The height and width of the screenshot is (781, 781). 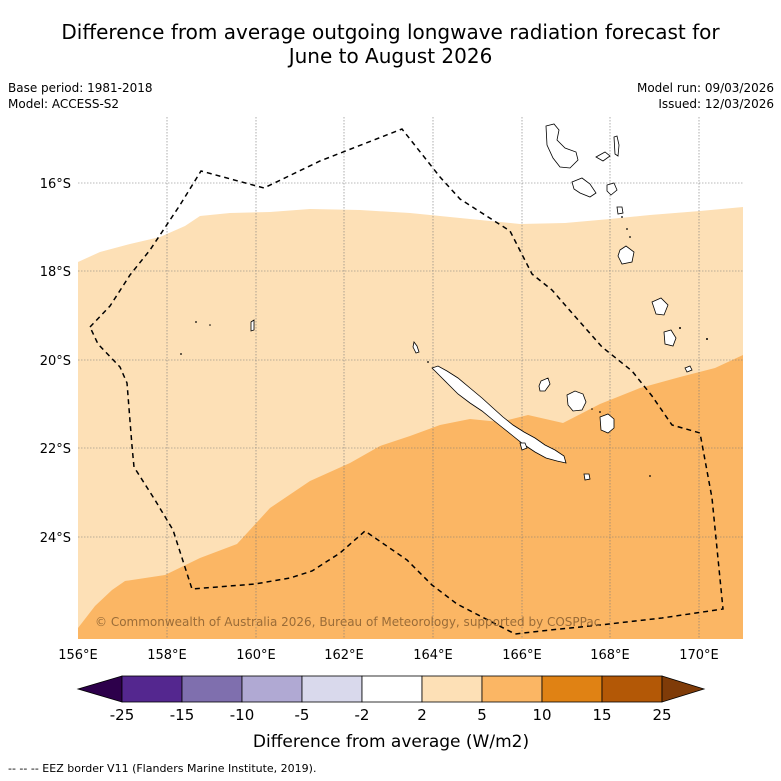 What do you see at coordinates (499, 414) in the screenshot?
I see `new-caledonia-grande-terre` at bounding box center [499, 414].